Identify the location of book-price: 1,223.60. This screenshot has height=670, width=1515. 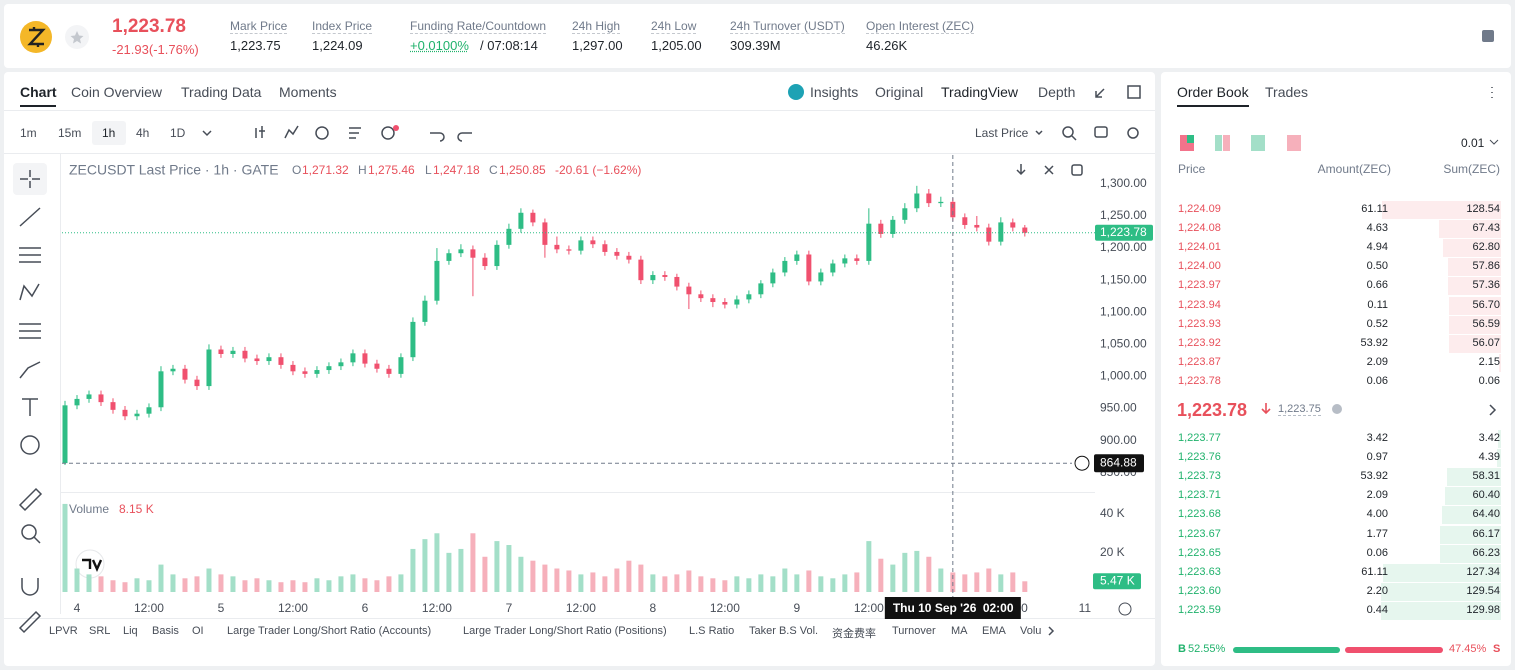
(1199, 590).